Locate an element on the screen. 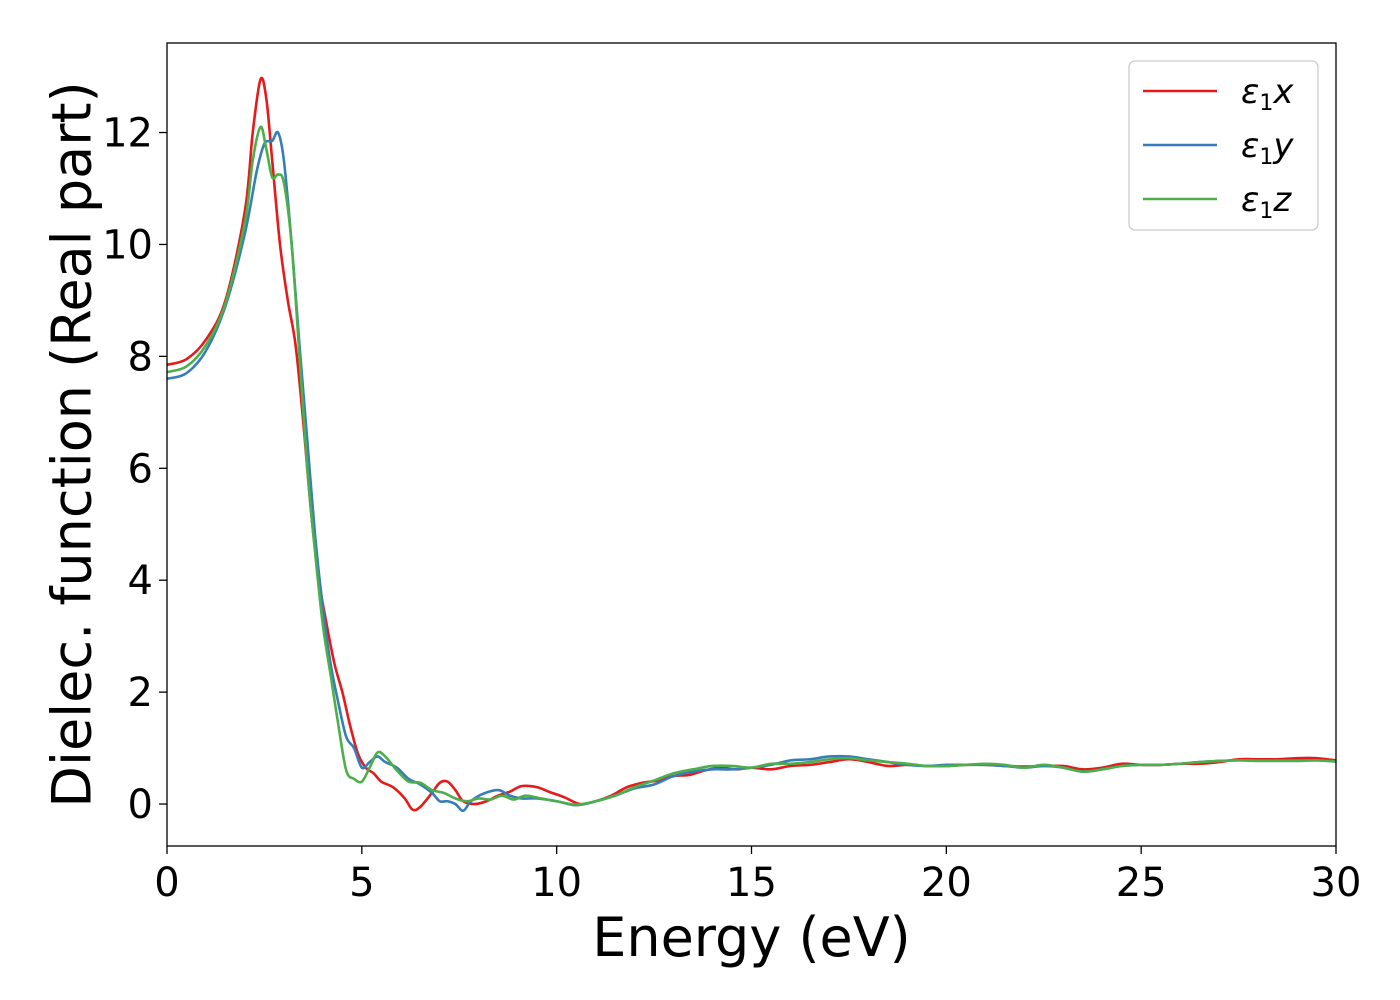 The image size is (1400, 1000). x-tick-label: 5 is located at coordinates (361, 883).